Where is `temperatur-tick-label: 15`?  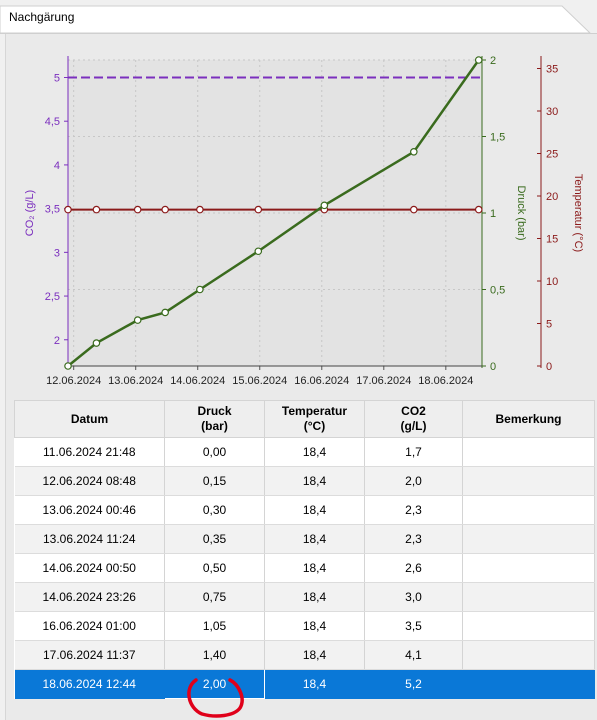 temperatur-tick-label: 15 is located at coordinates (552, 240).